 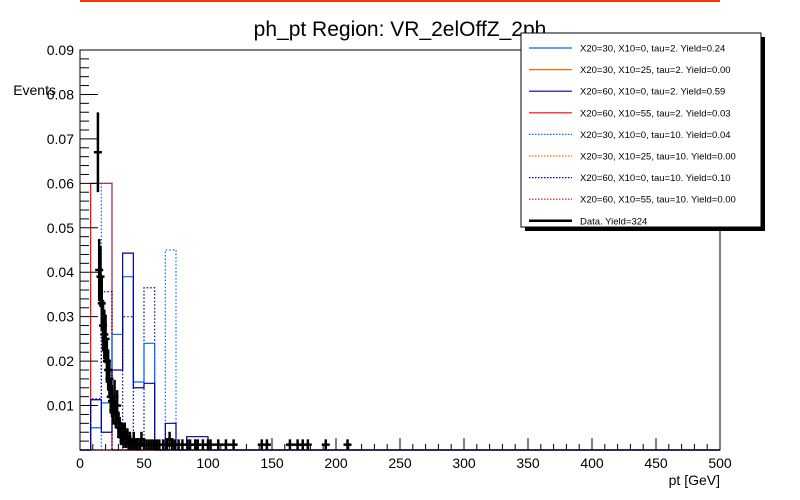 What do you see at coordinates (655, 113) in the screenshot?
I see `legend-label-3: X20=60, X10=55, tau=2. Yield=0.03` at bounding box center [655, 113].